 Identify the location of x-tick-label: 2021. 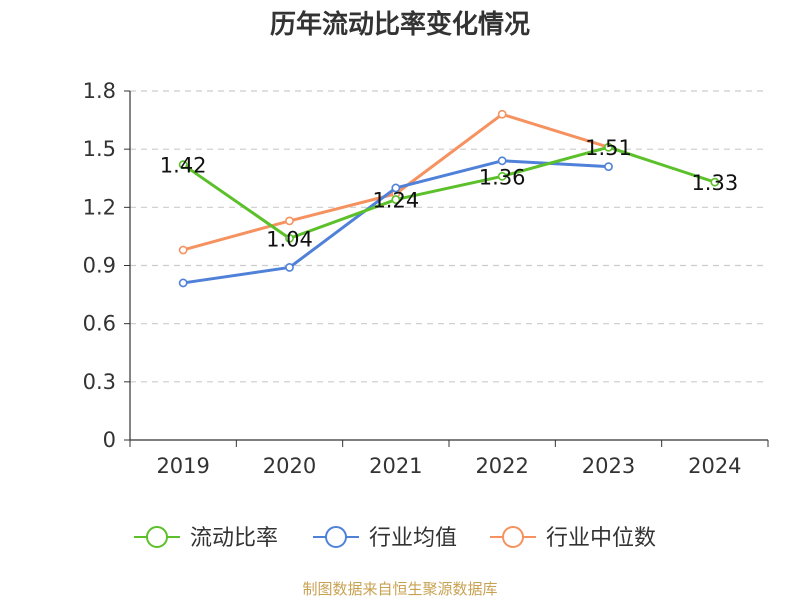
(395, 466).